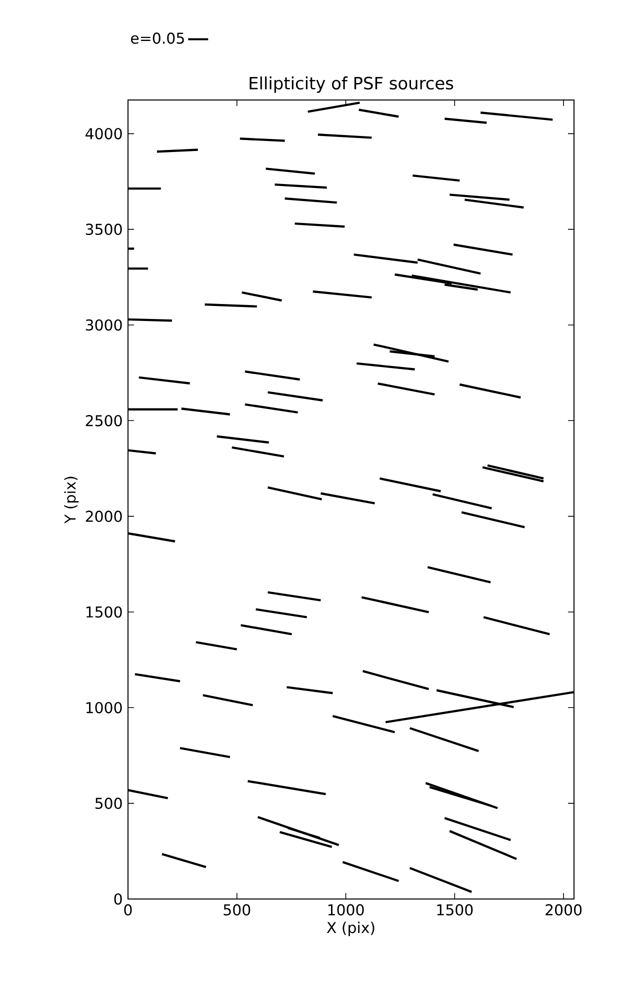 This screenshot has height=1000, width=637. I want to click on y-tick-label: 0, so click(118, 899).